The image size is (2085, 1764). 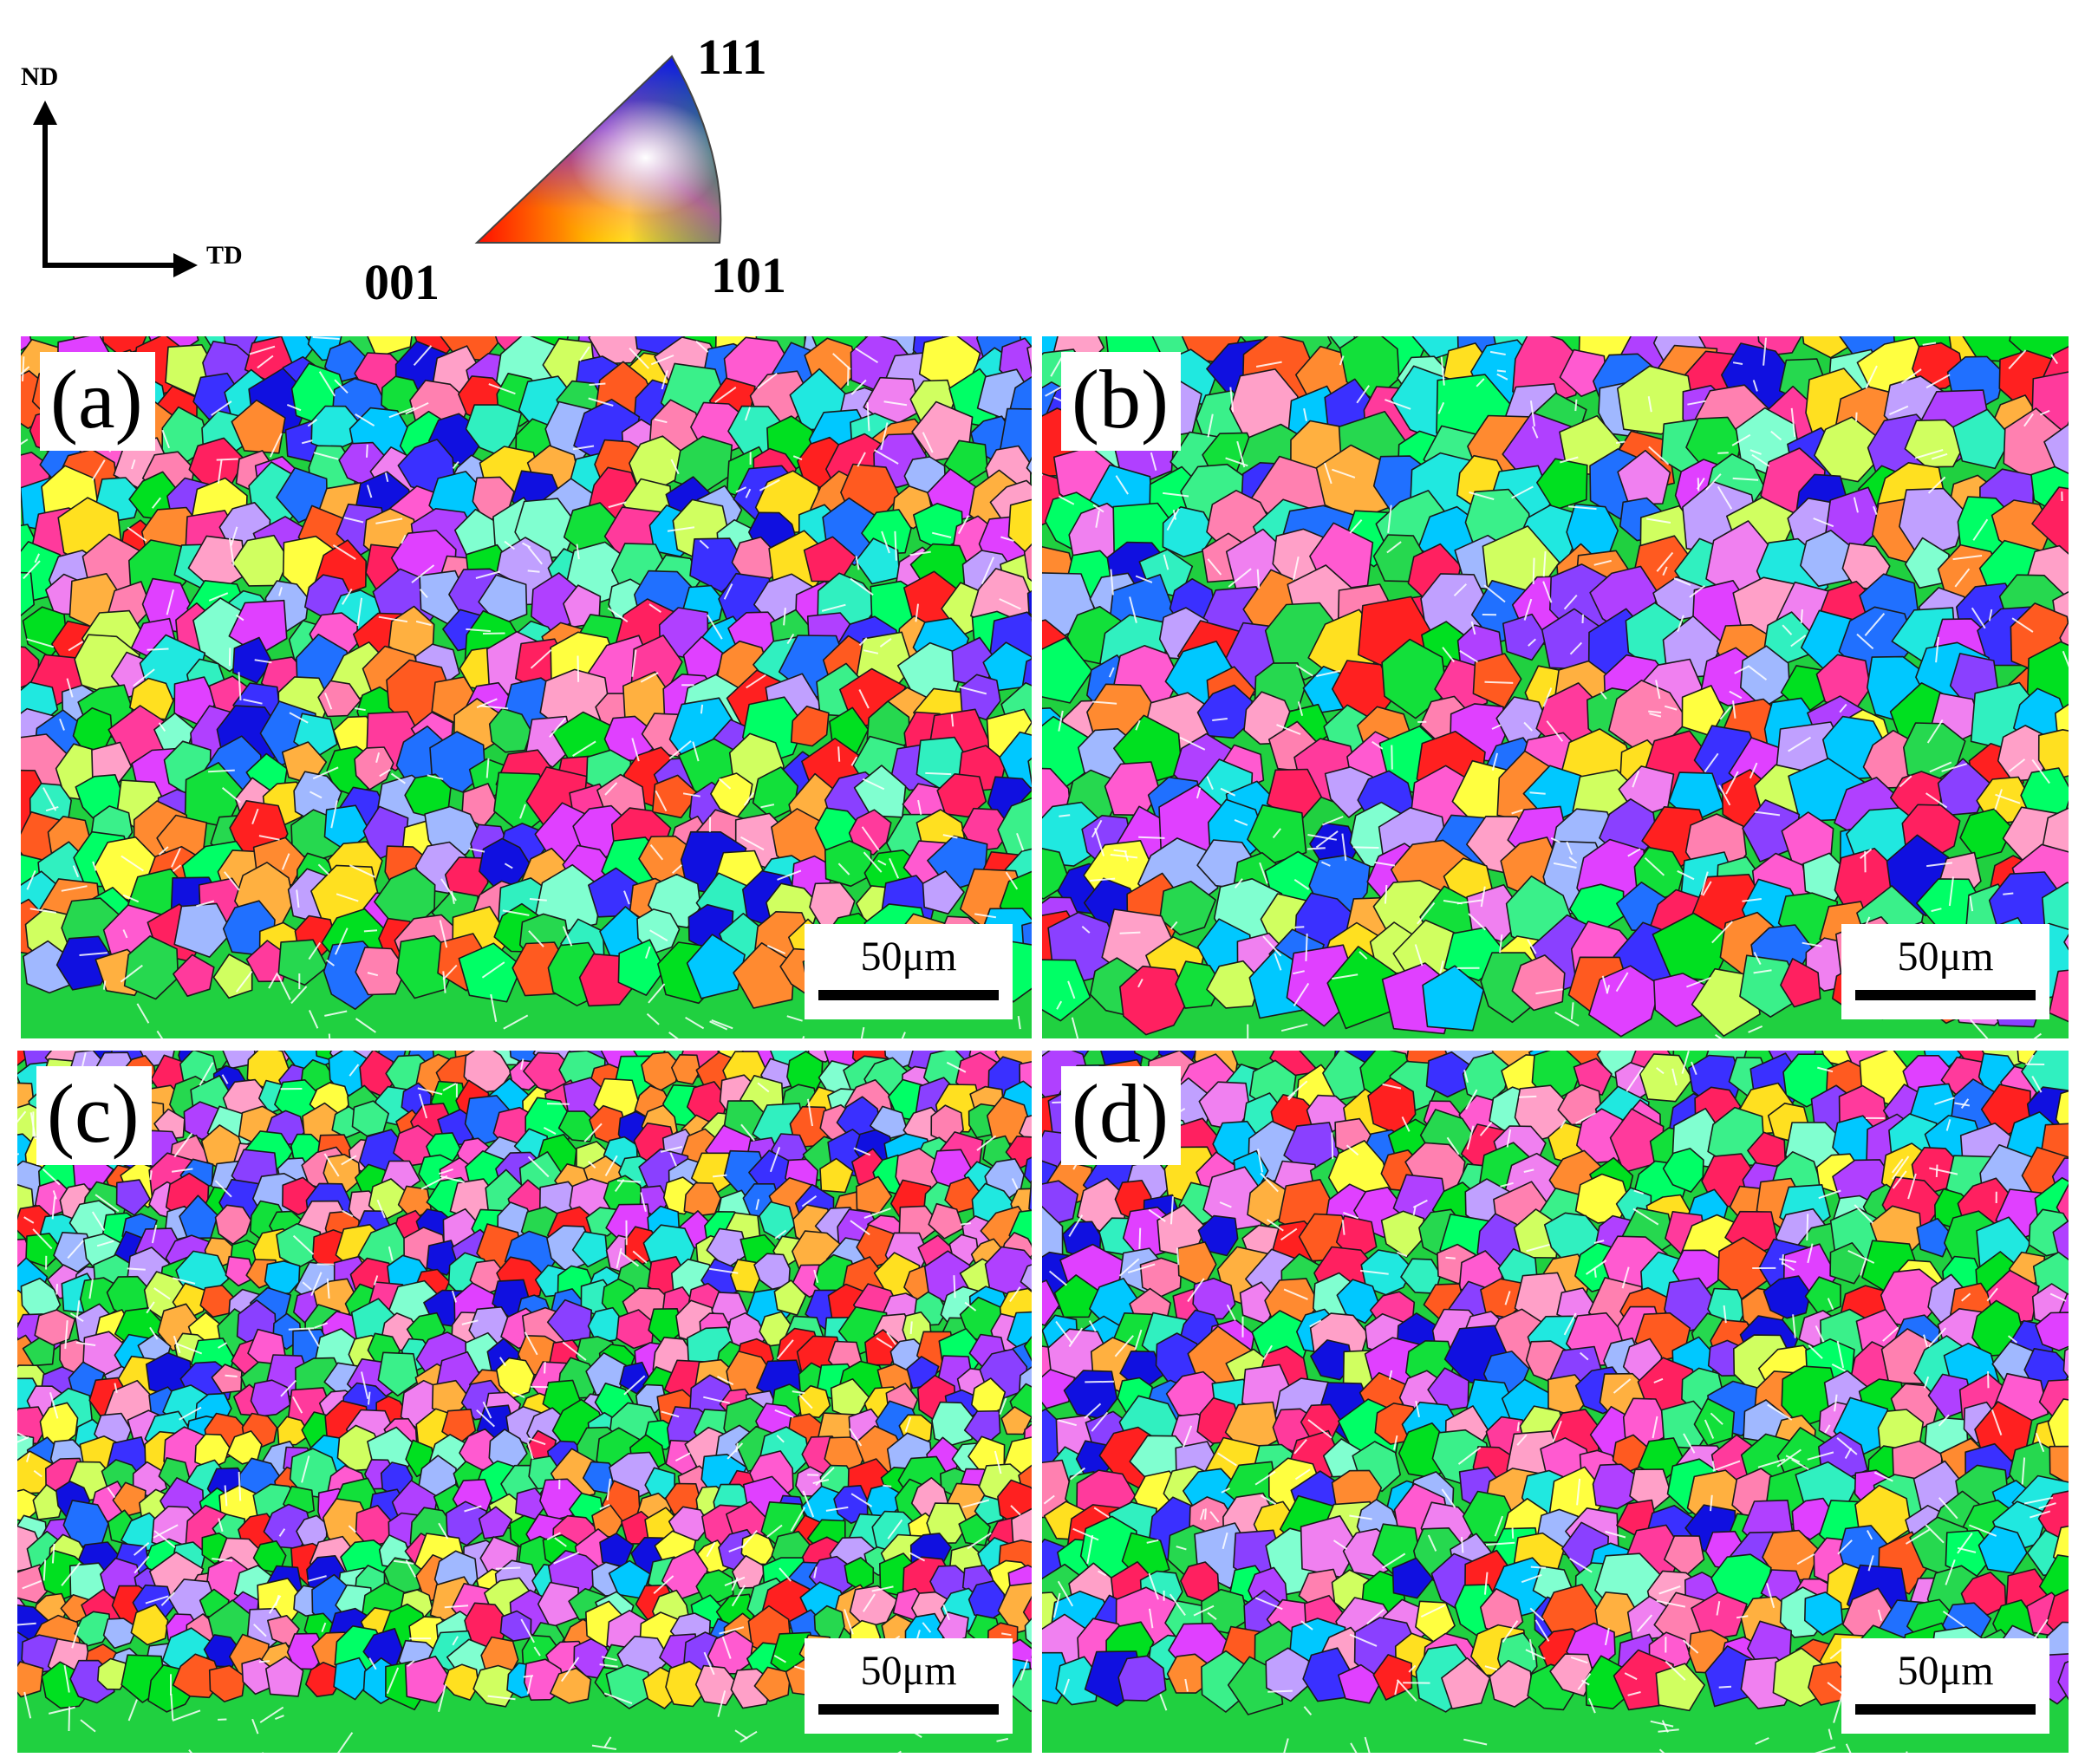 I want to click on scale-bar-b: 50μm, so click(x=1945, y=971).